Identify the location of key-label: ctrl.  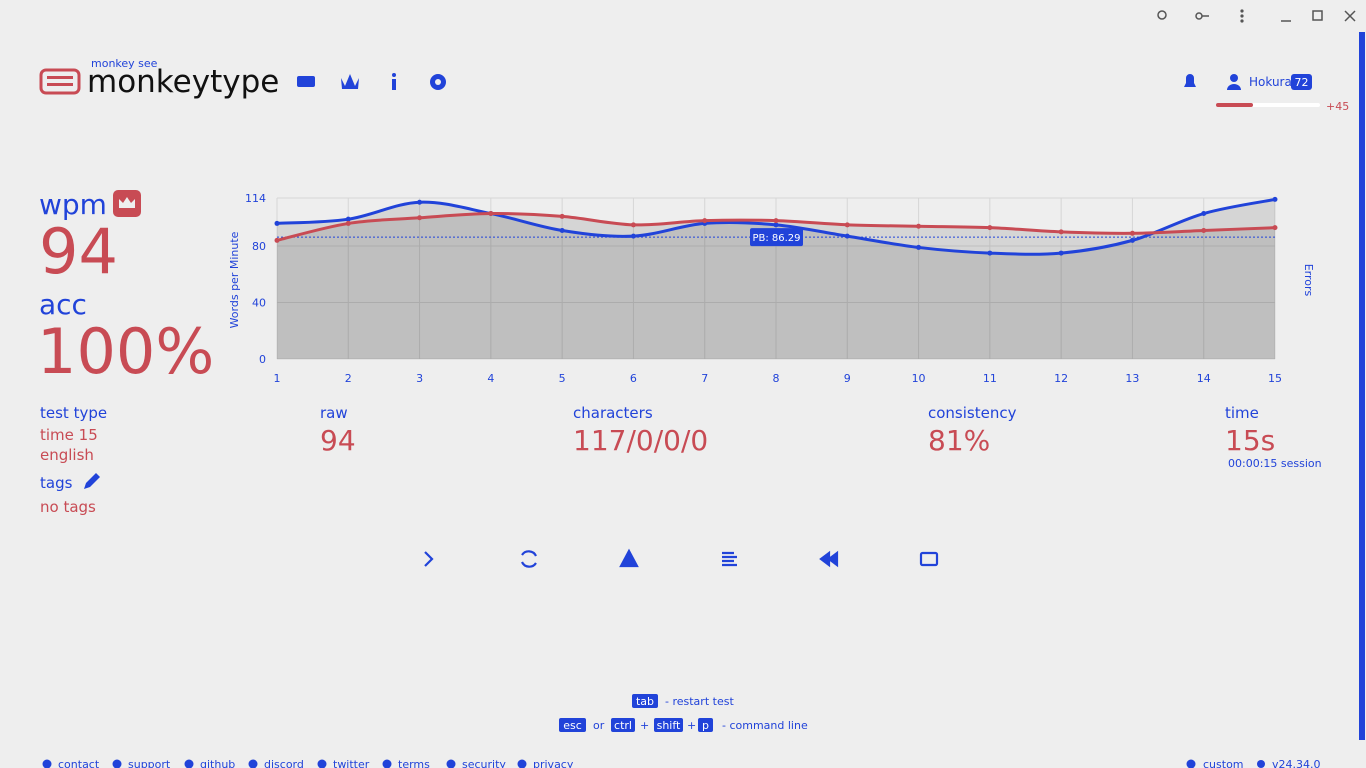
(623, 725).